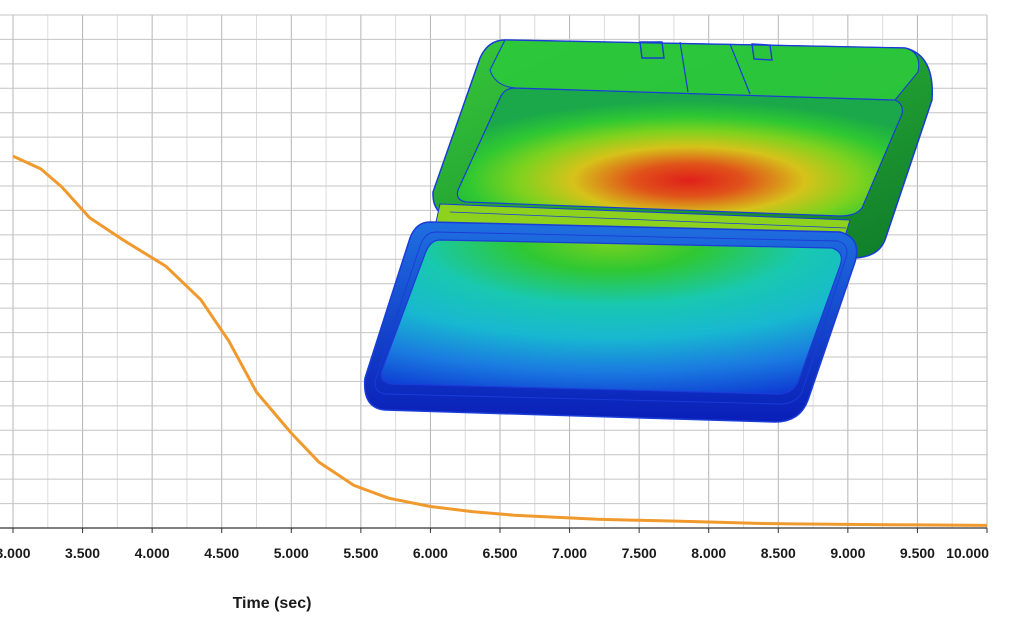 The height and width of the screenshot is (618, 1030). Describe the element at coordinates (272, 603) in the screenshot. I see `x-axis-label: Time (sec)` at that location.